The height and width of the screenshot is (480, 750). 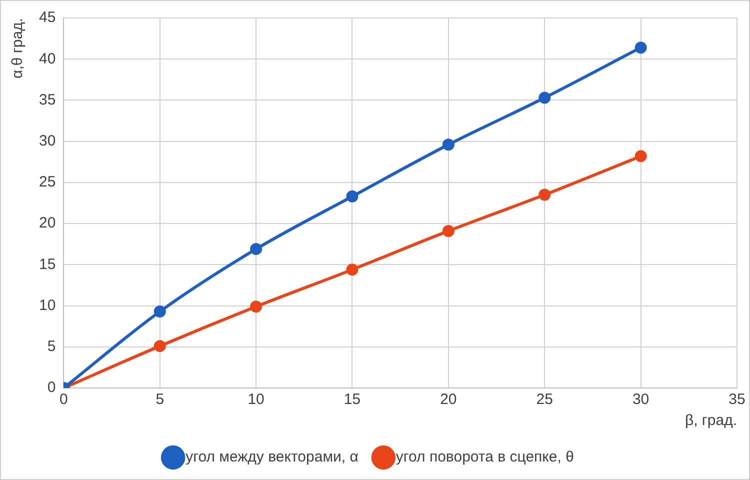 I want to click on y-tick-label: 0, so click(x=51, y=387).